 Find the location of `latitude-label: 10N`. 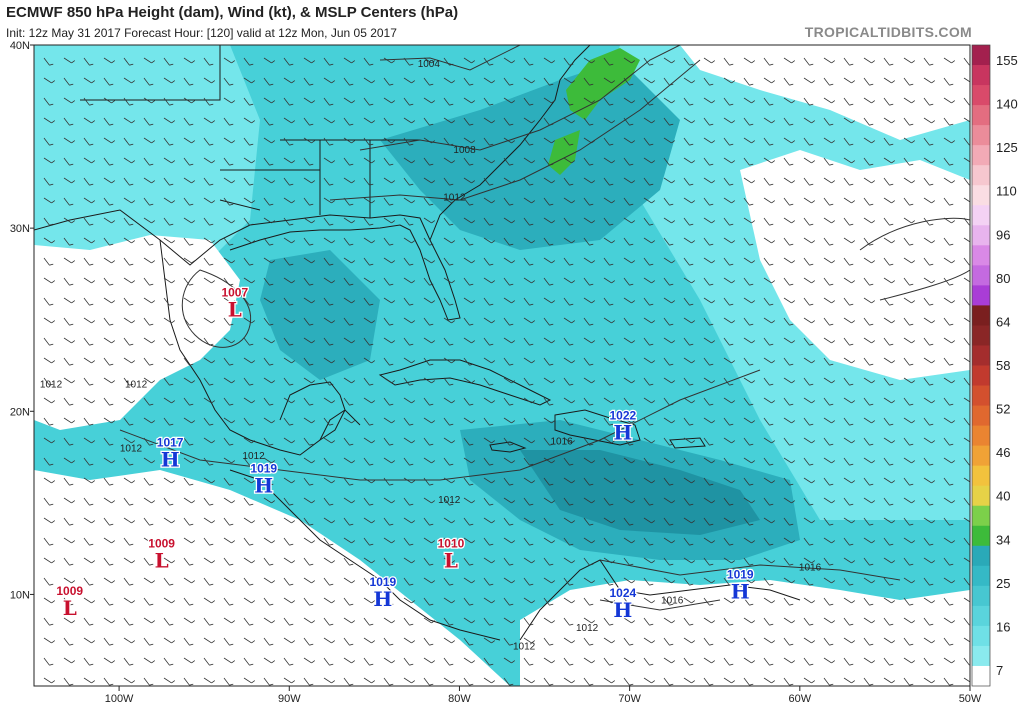

latitude-label: 10N is located at coordinates (20, 595).